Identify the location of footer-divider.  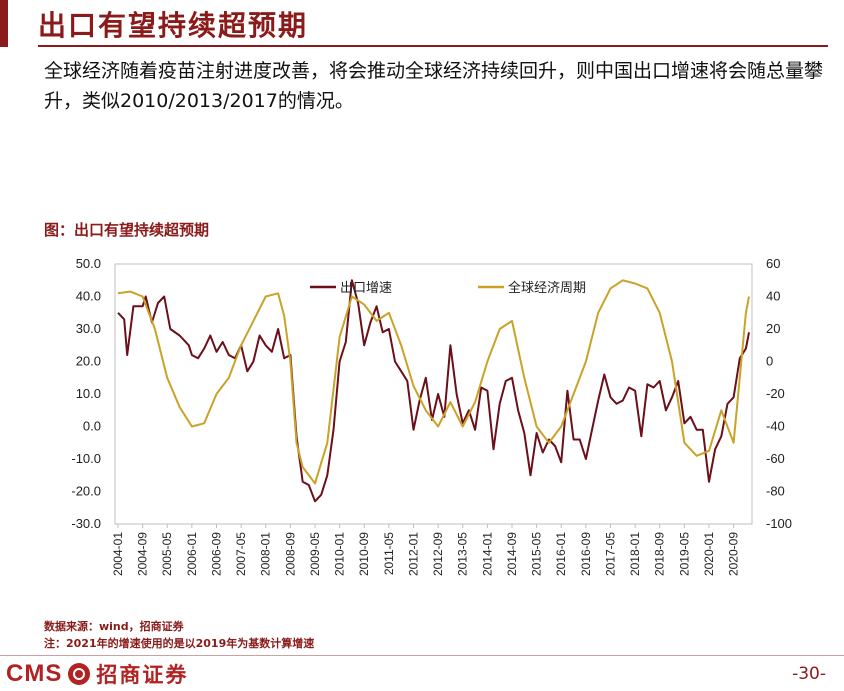
(422, 655).